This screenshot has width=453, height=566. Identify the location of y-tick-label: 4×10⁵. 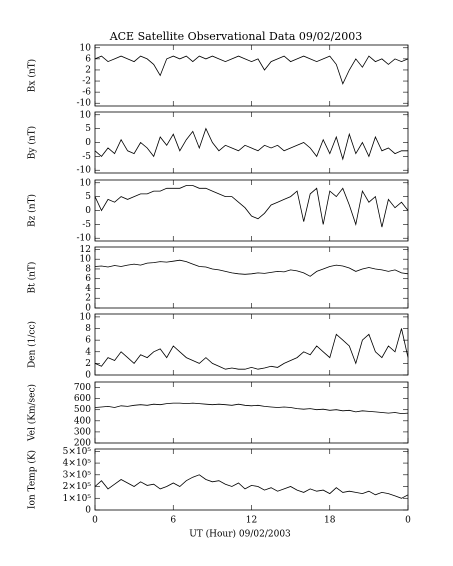
(77, 464).